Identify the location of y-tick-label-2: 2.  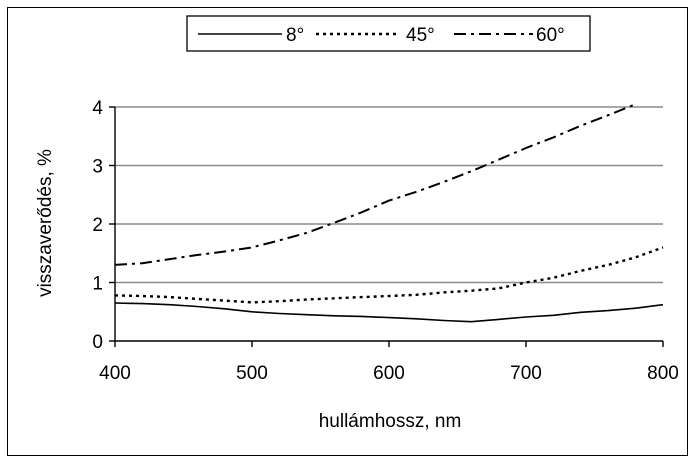
(97, 225).